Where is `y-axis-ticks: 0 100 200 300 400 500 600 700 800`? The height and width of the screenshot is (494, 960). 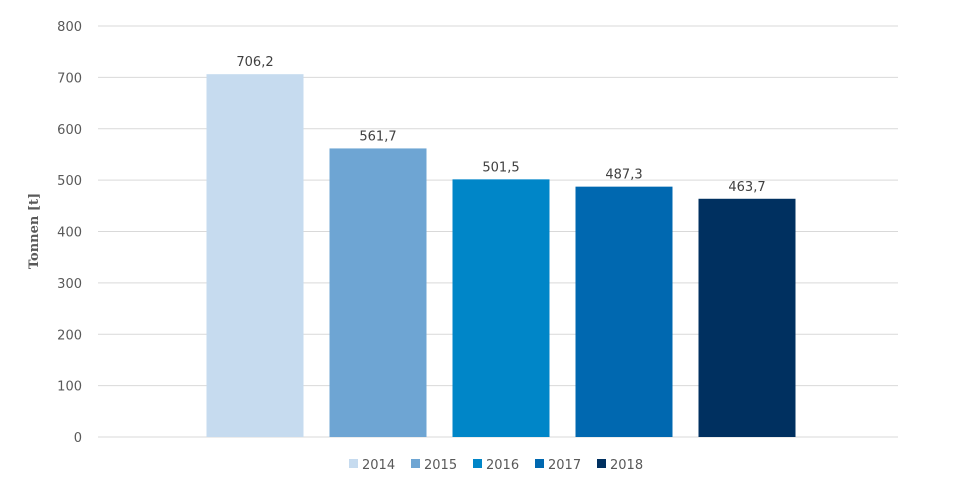 y-axis-ticks: 0 100 200 300 400 500 600 700 800 is located at coordinates (69, 233).